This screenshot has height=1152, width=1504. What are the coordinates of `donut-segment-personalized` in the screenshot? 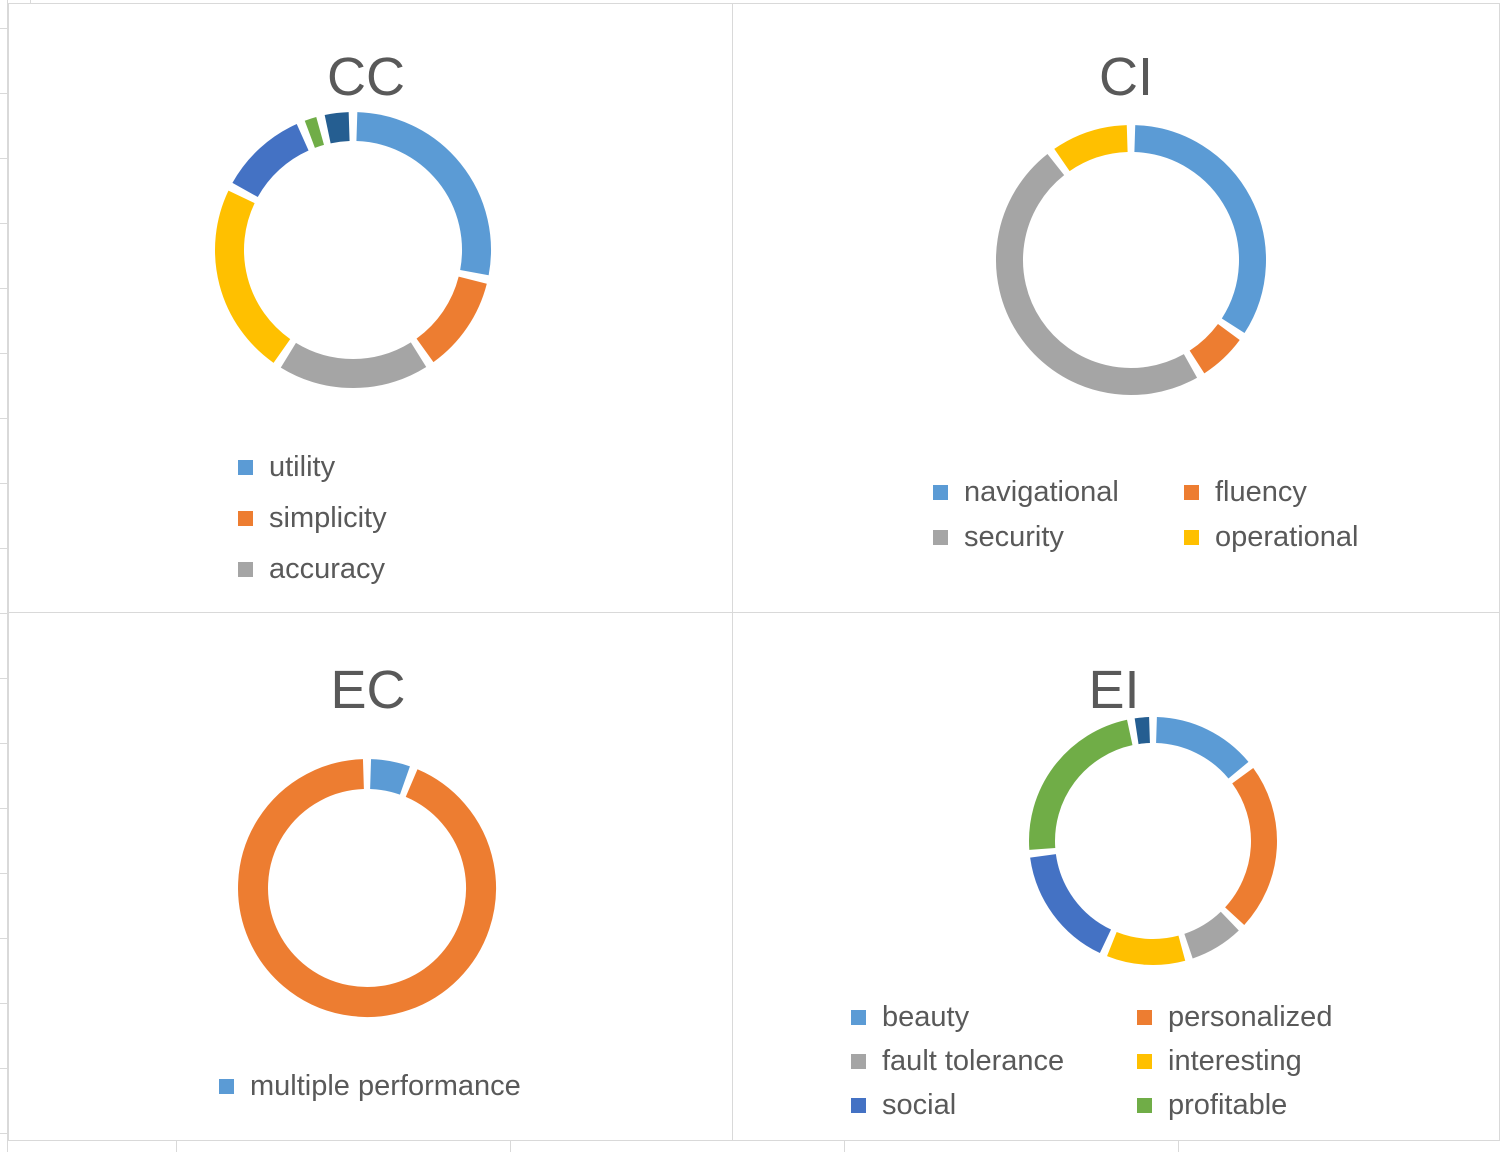 It's located at (1250, 846).